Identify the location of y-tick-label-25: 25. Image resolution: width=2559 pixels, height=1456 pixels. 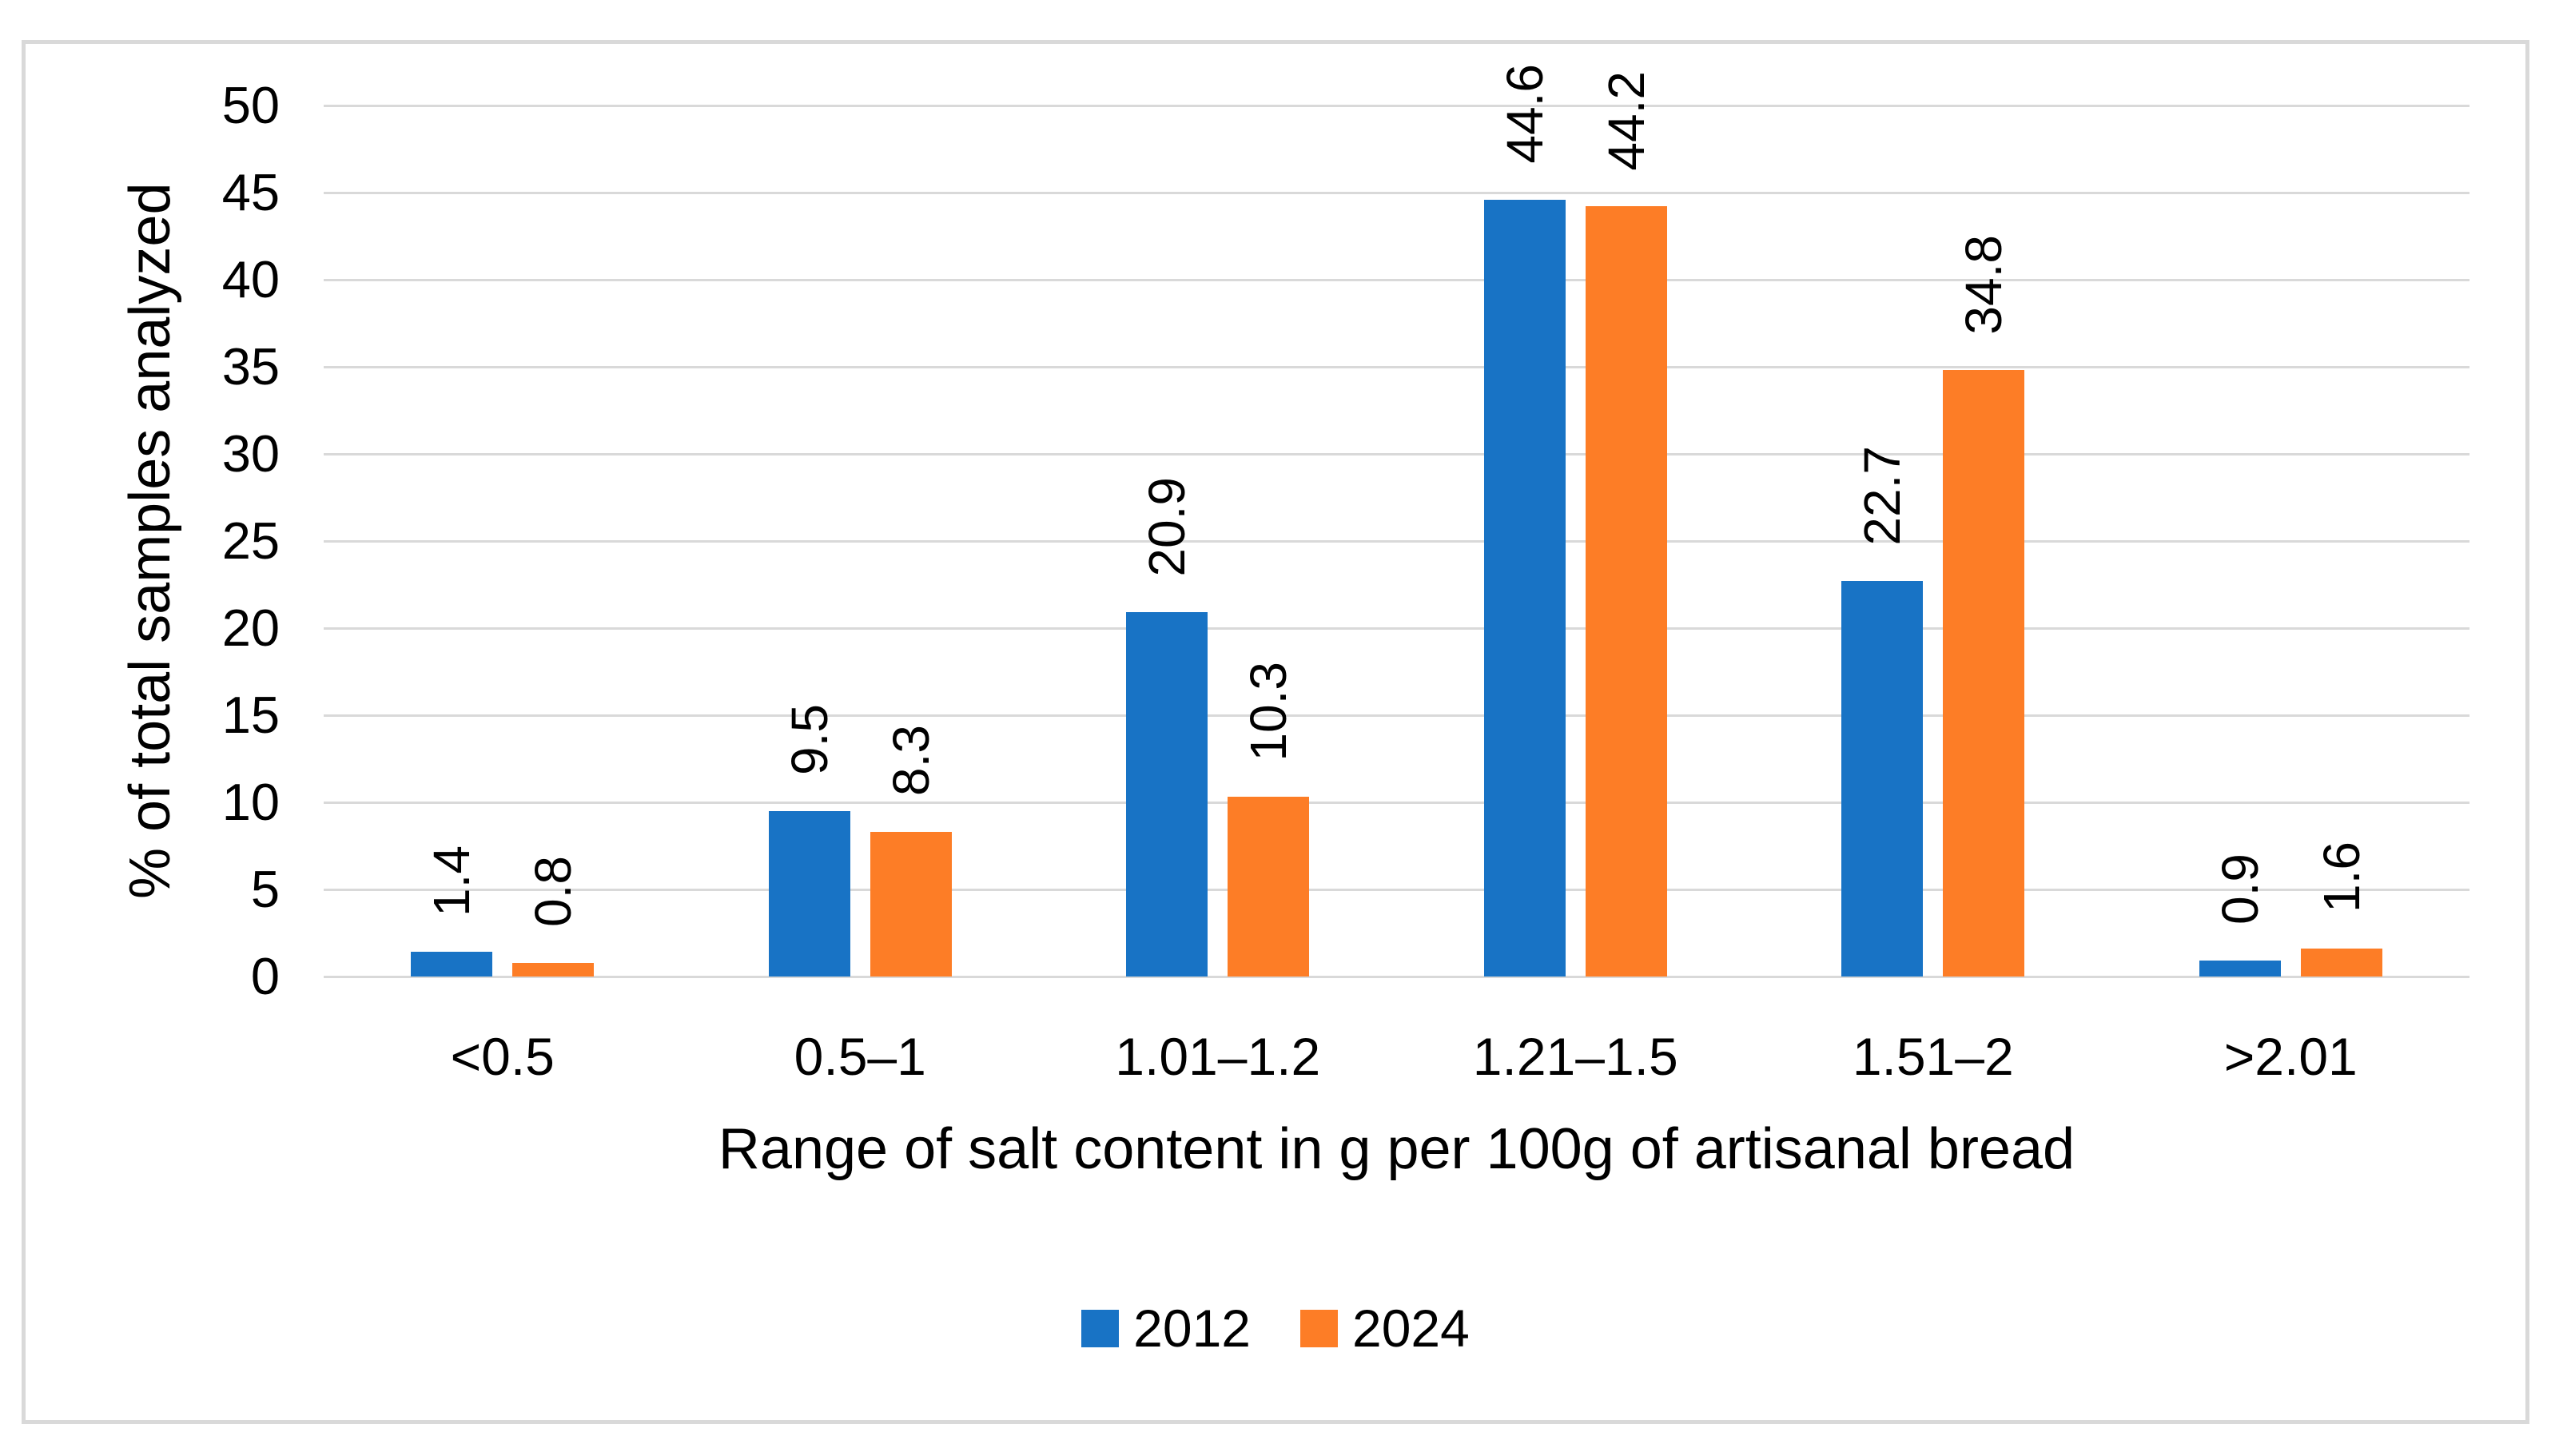
(250, 540).